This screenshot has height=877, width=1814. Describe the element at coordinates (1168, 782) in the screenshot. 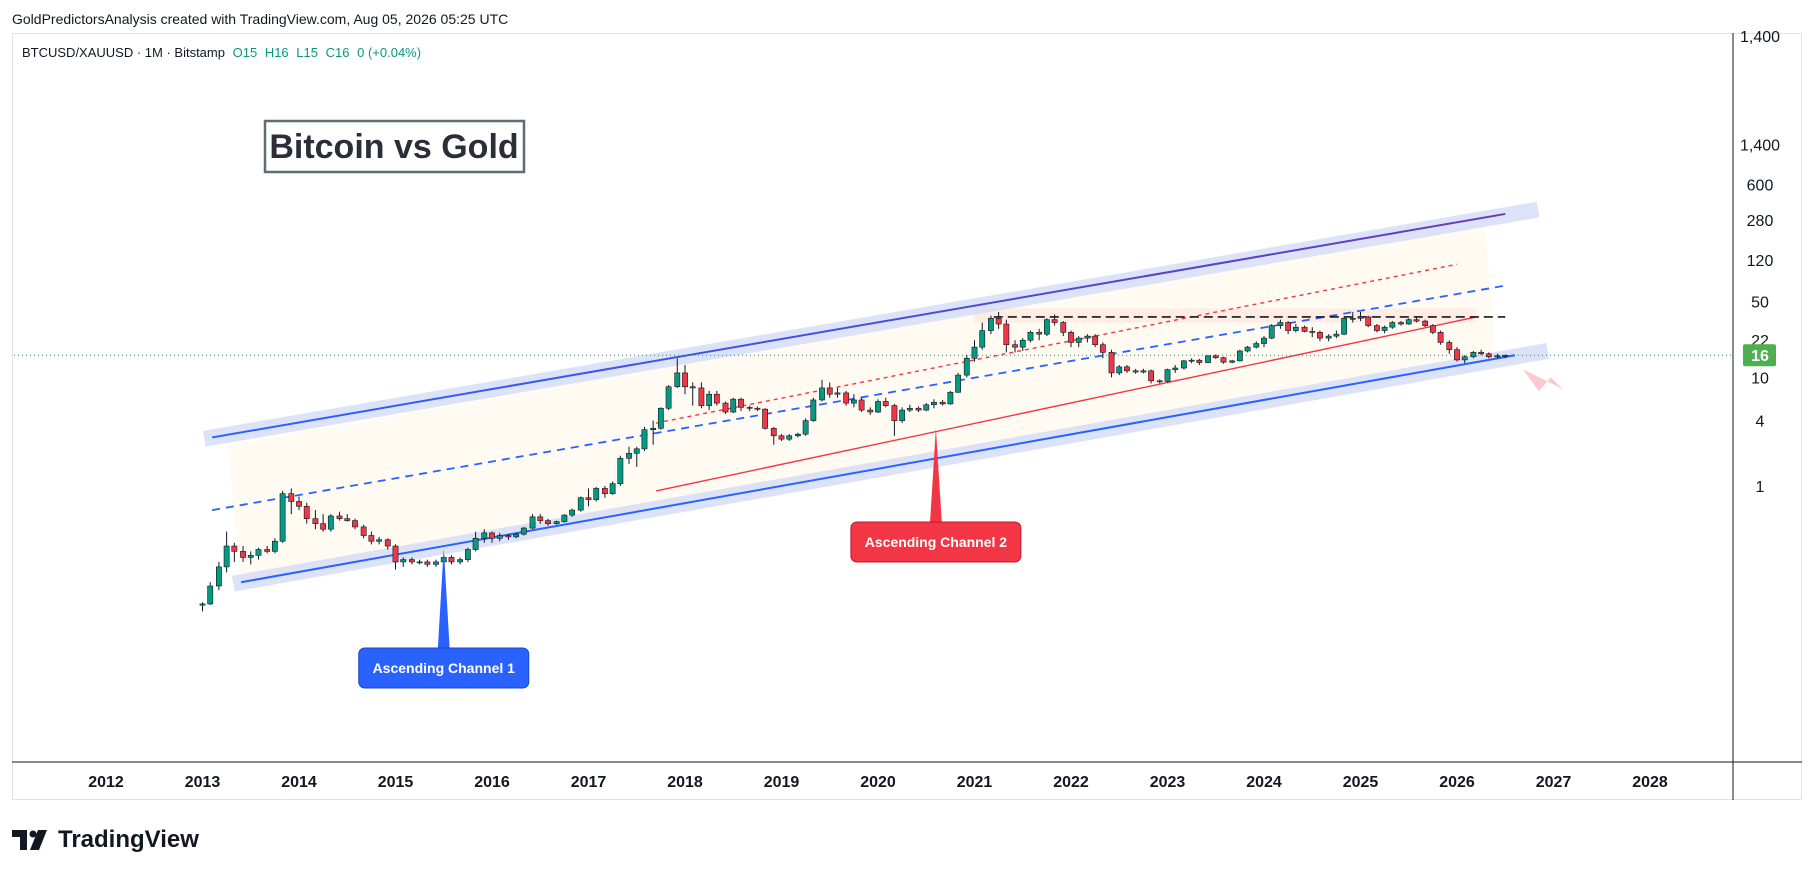

I see `time-tick-label: 2023` at that location.